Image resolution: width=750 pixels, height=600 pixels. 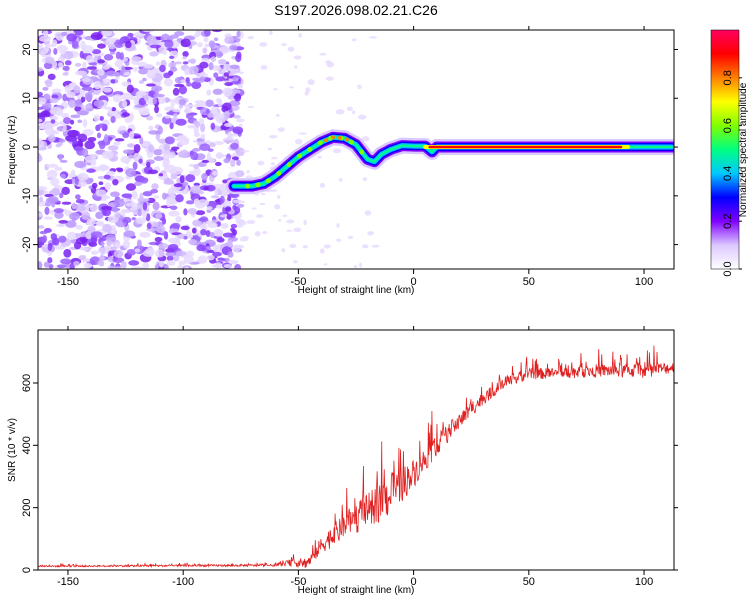 What do you see at coordinates (414, 582) in the screenshot?
I see `snr-x-tick-label: 0` at bounding box center [414, 582].